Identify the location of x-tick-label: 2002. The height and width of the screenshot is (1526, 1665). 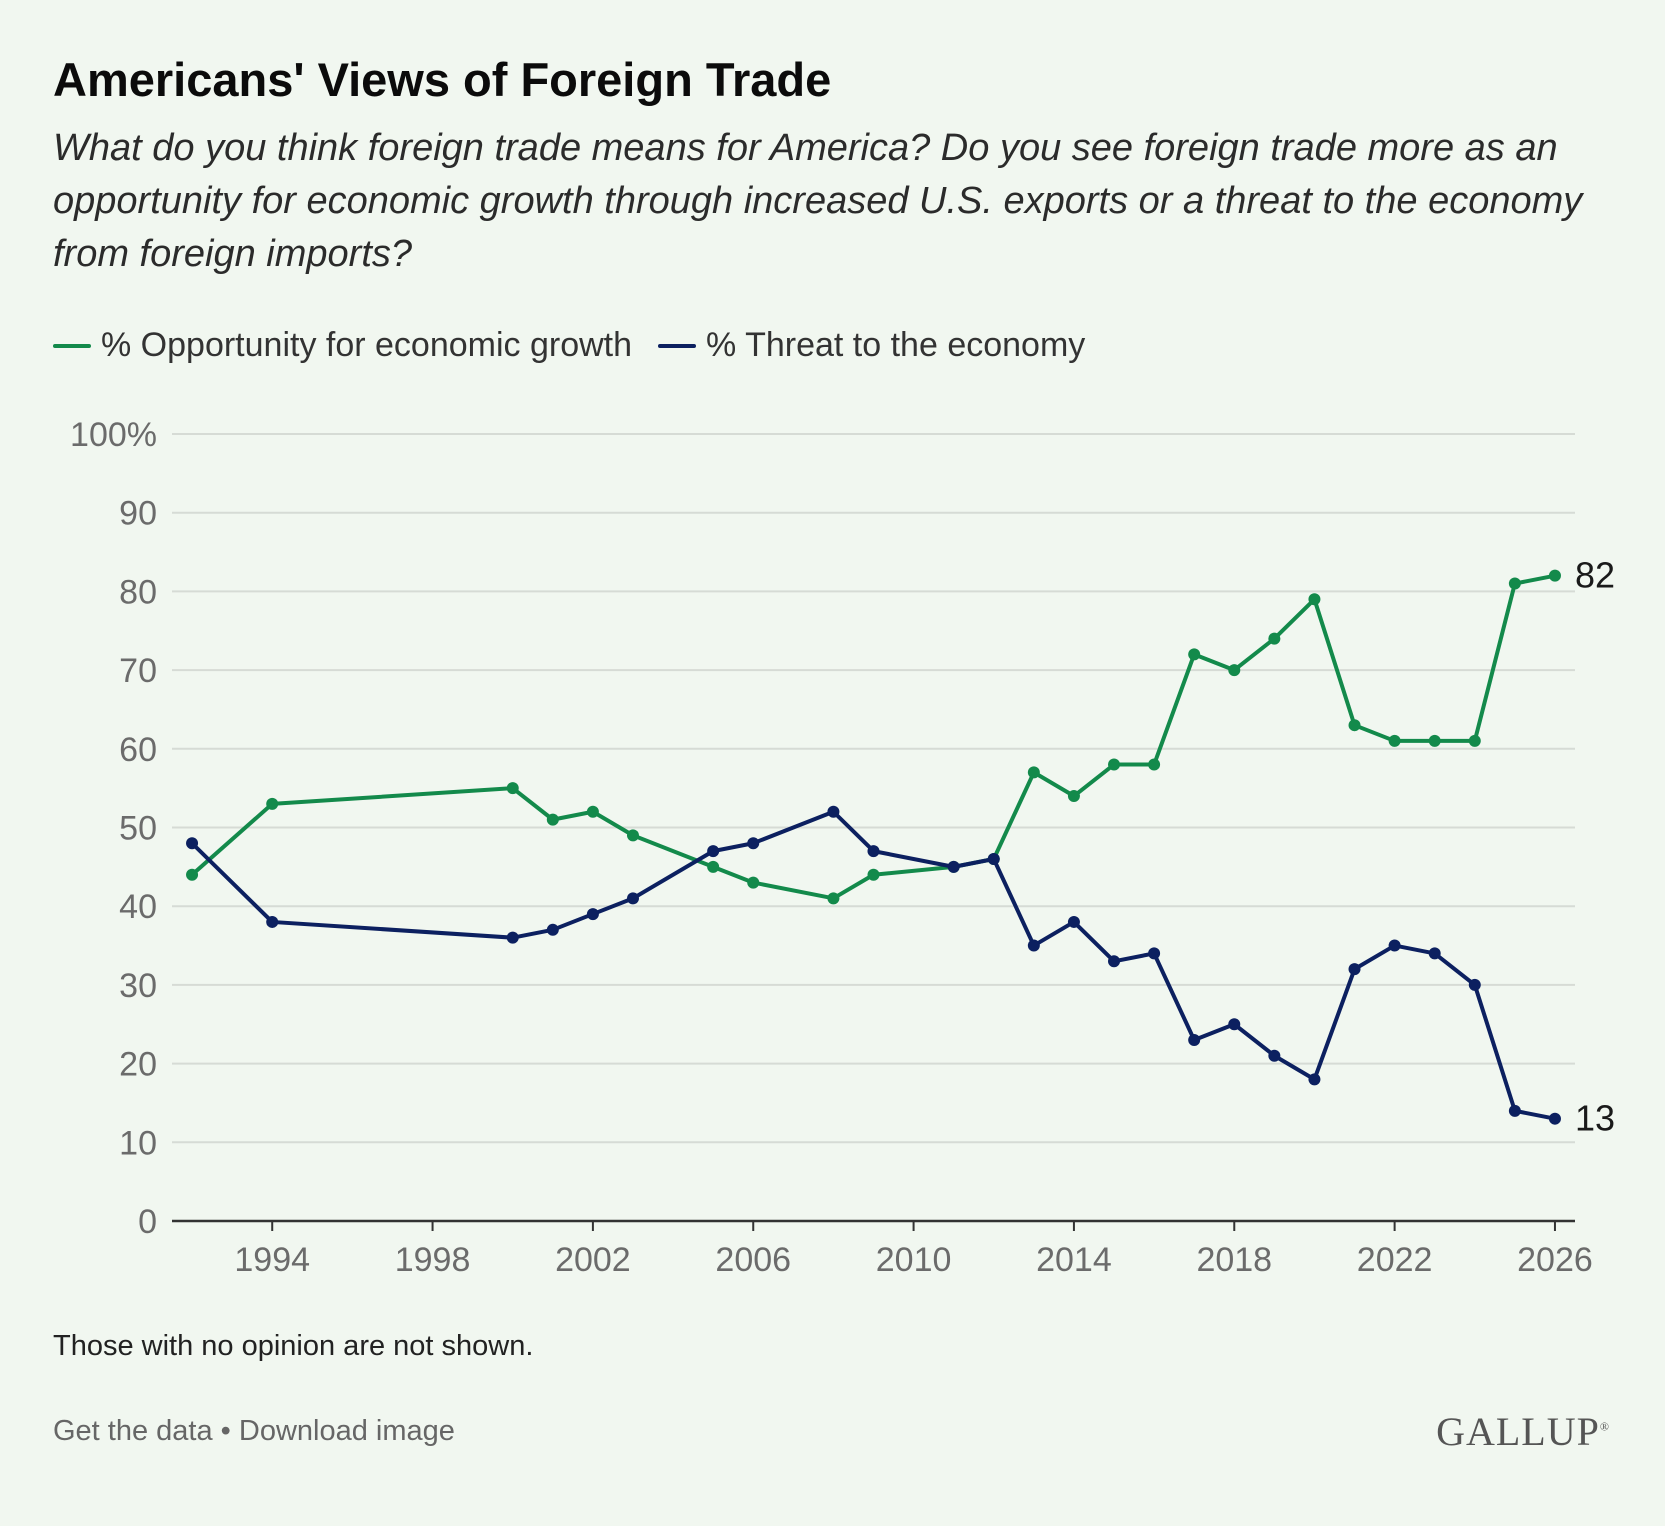
(593, 1260).